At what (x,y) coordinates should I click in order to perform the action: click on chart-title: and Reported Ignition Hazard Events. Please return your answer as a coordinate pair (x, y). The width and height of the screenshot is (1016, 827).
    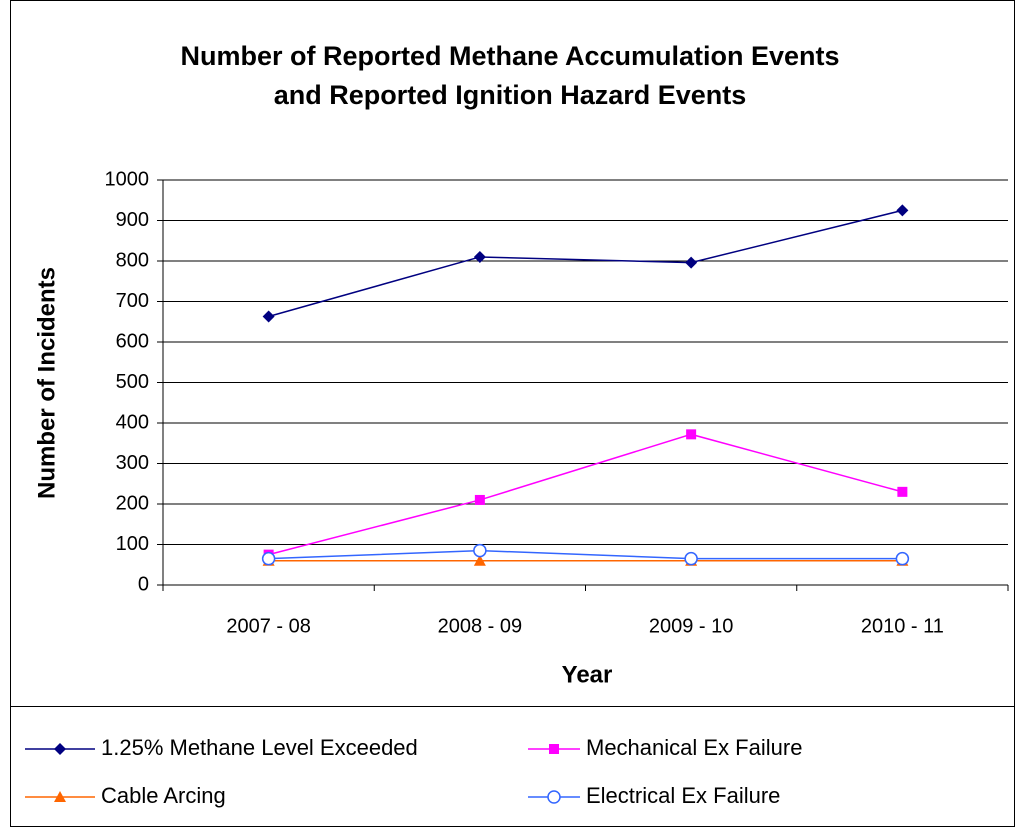
    Looking at the image, I should click on (510, 95).